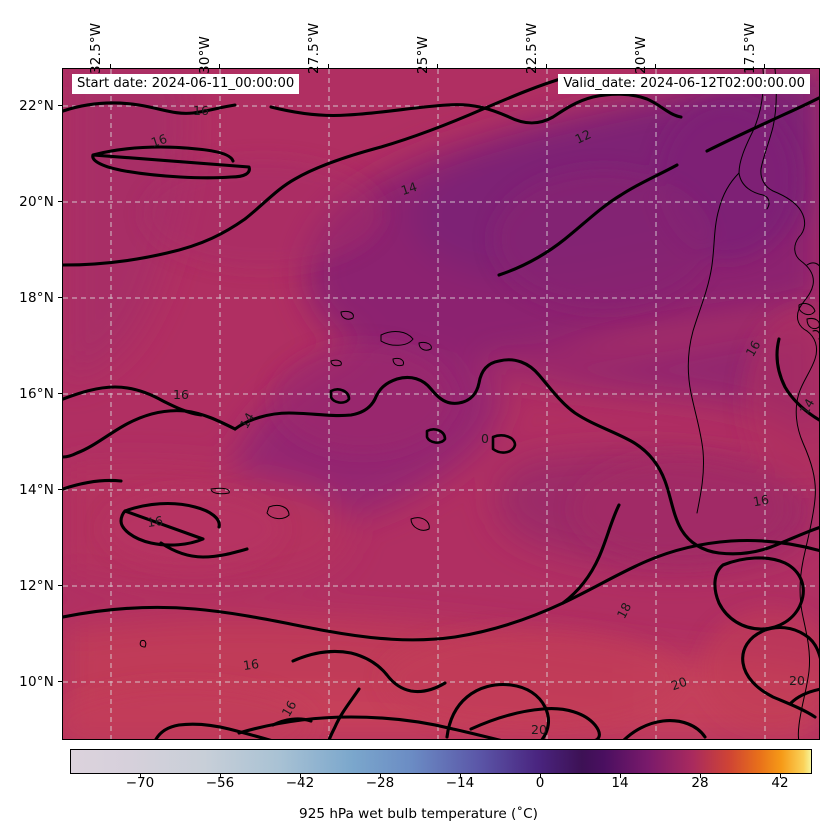  I want to click on colorbar-label: 925 hPa wet bulb temperature (˚C), so click(418, 814).